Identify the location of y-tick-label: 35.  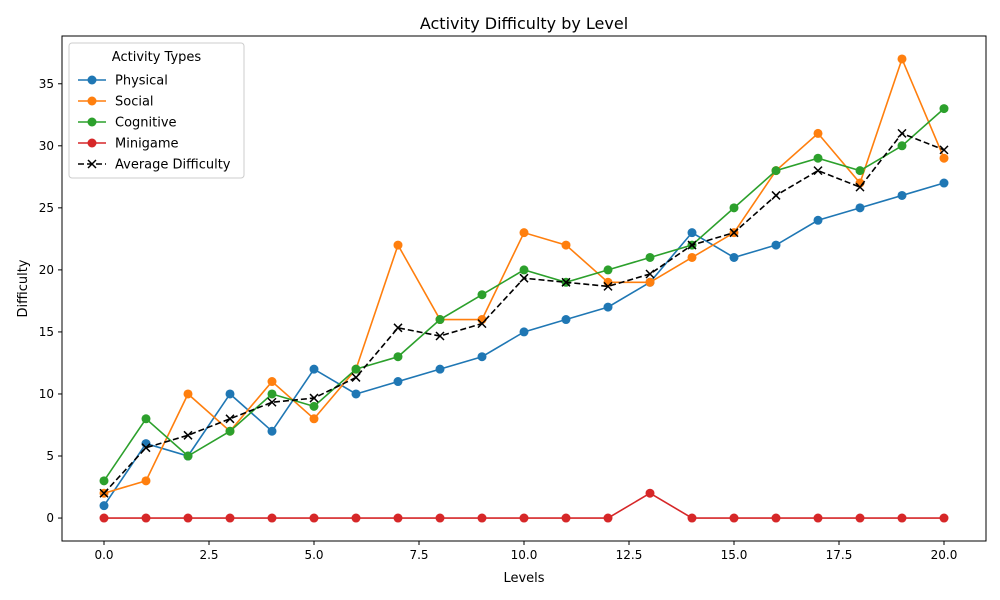
(46, 84).